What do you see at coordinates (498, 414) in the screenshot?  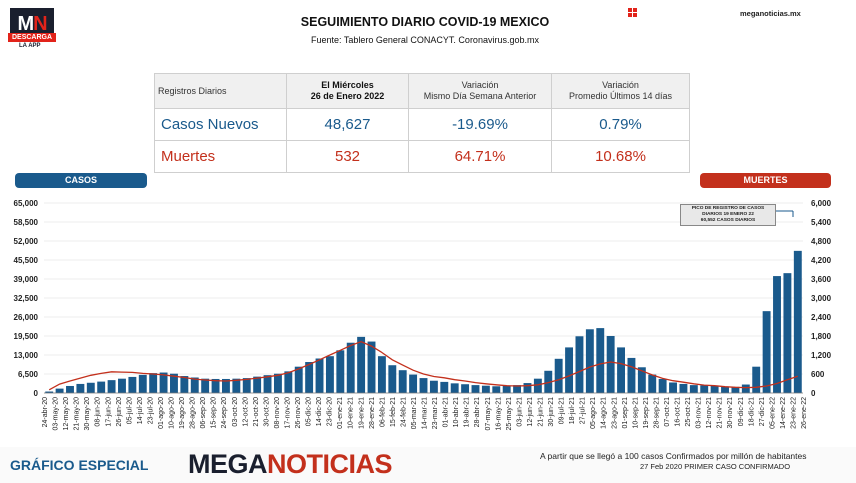 I see `x-tick-label: 16-may-21` at bounding box center [498, 414].